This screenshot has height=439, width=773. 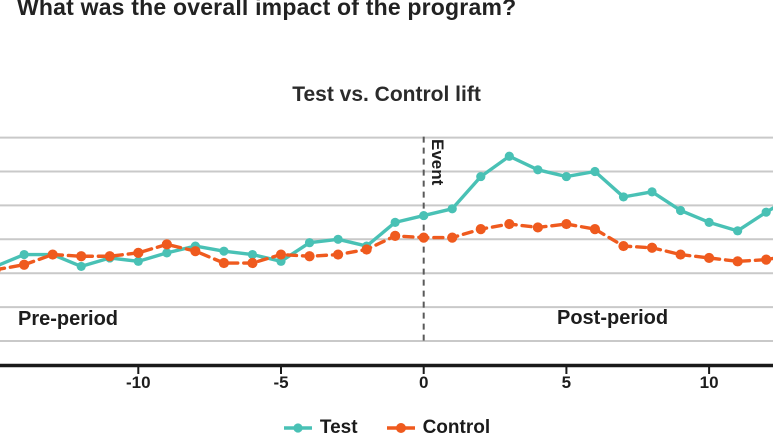 What do you see at coordinates (68, 319) in the screenshot?
I see `pre-period-label: Pre-period` at bounding box center [68, 319].